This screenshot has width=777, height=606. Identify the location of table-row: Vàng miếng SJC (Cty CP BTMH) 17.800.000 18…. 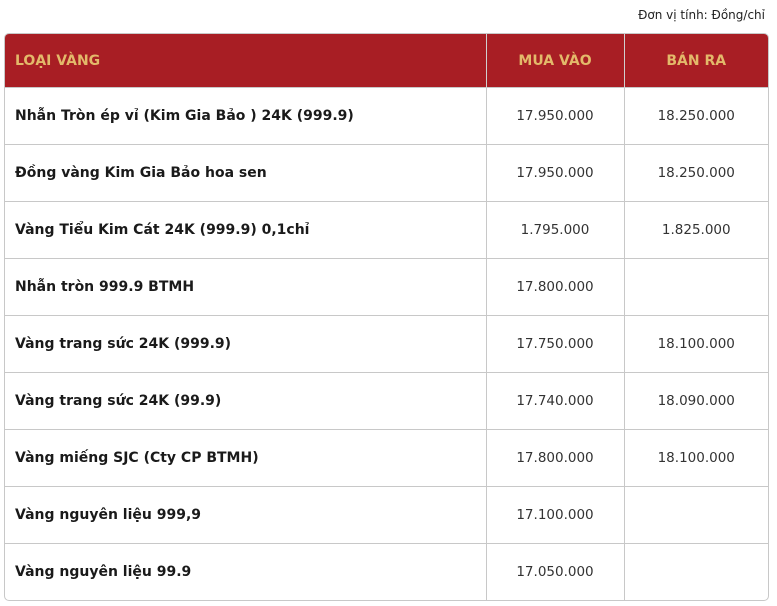
(386, 458).